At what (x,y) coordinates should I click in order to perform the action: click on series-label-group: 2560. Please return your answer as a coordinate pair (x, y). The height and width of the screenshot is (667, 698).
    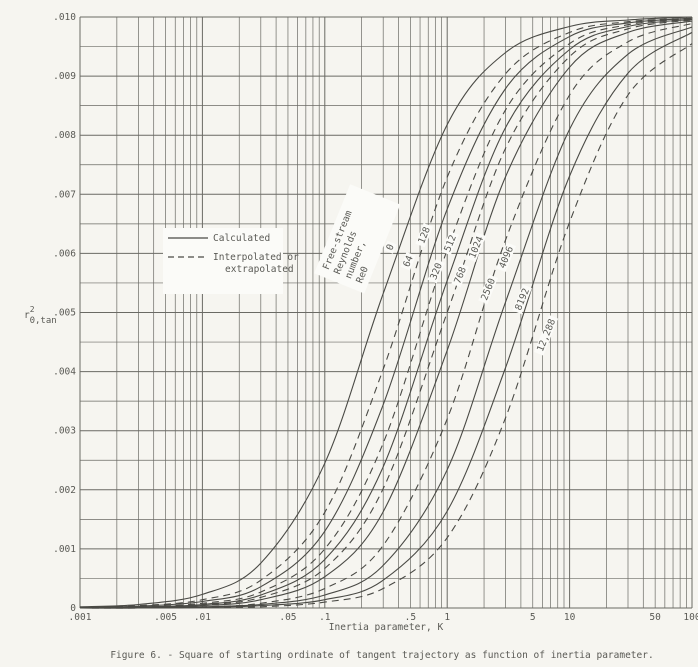
    Looking at the image, I should click on (488, 289).